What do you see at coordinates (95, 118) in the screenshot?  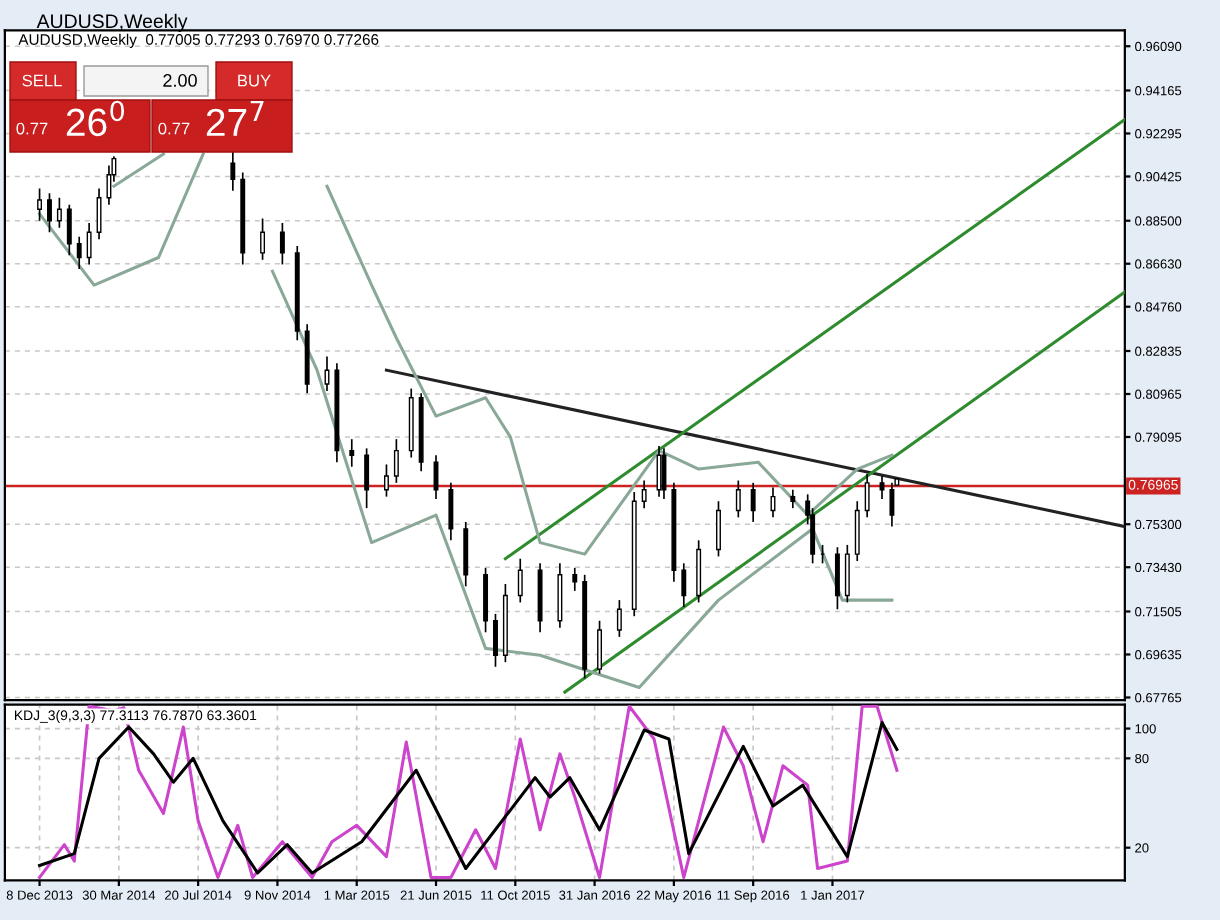 I see `annotation: 26$^{0}$` at bounding box center [95, 118].